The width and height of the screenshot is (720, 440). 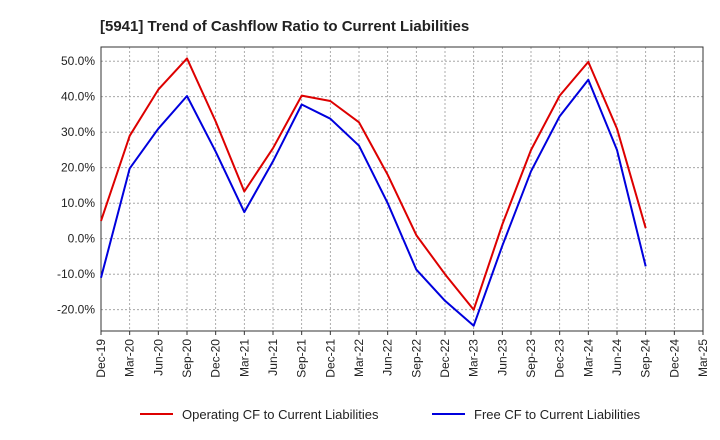 I want to click on x-tick-label: Sep-24, so click(x=646, y=358).